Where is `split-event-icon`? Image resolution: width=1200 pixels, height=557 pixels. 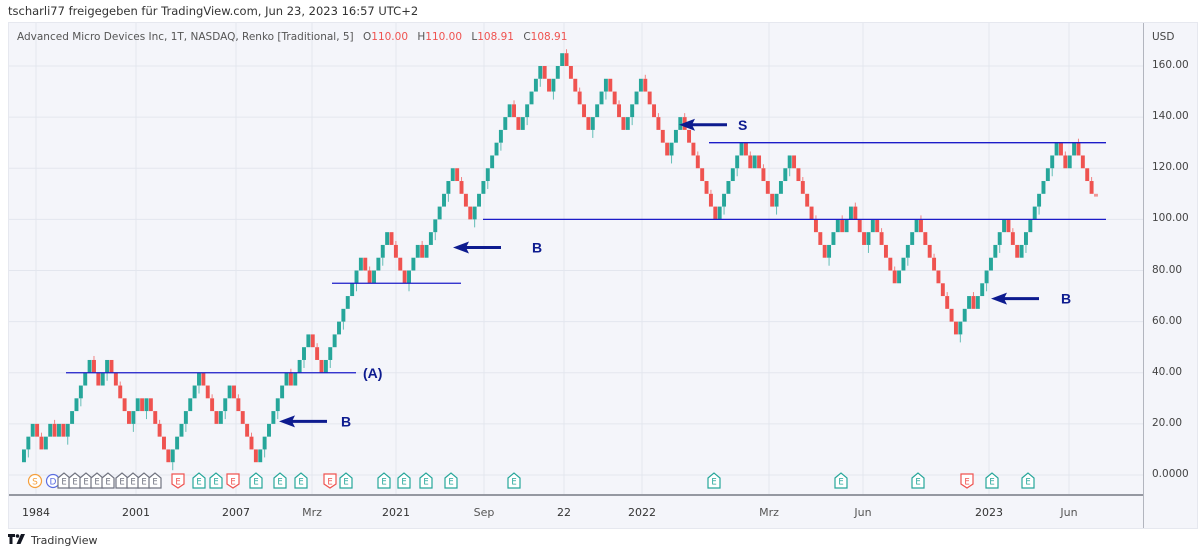 split-event-icon is located at coordinates (35, 481).